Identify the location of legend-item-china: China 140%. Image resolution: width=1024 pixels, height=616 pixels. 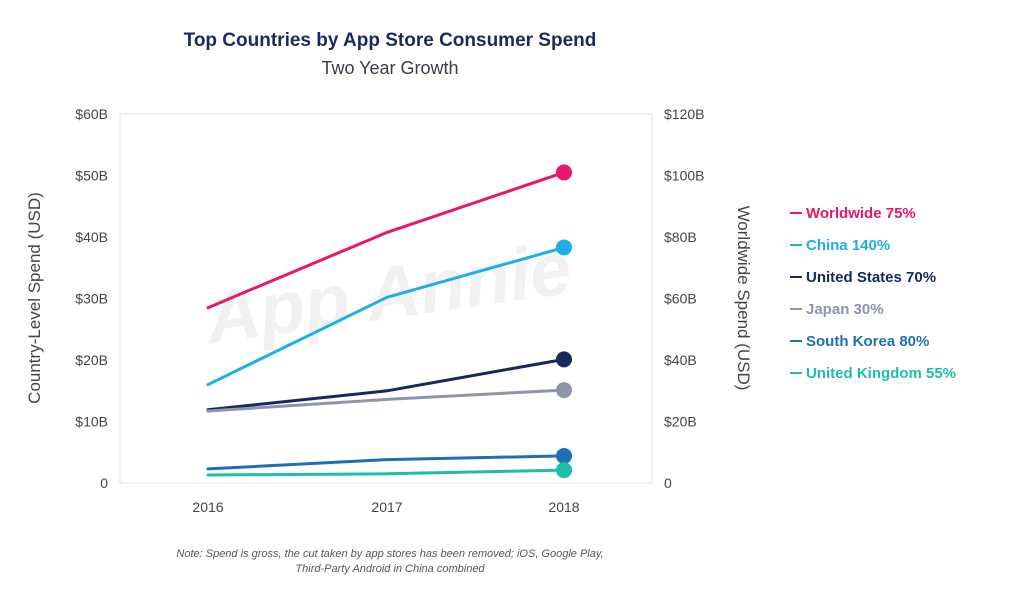
(873, 251).